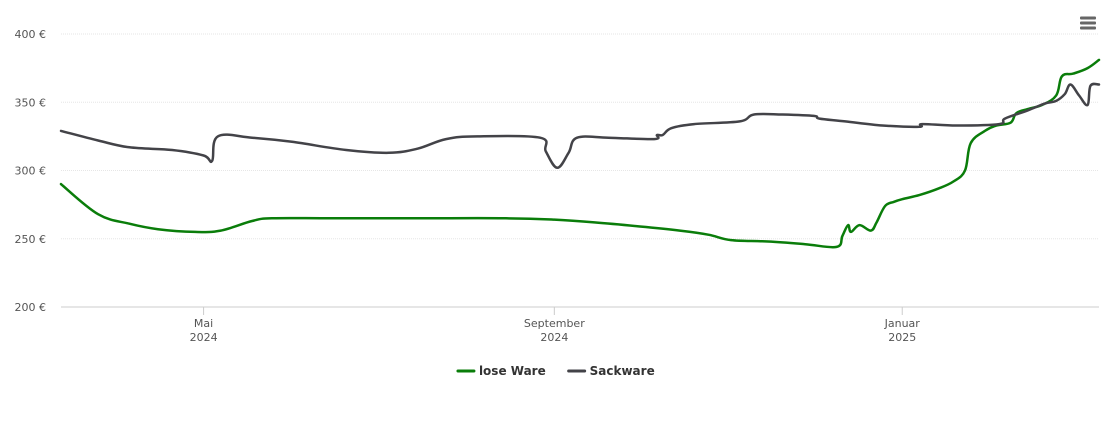  What do you see at coordinates (902, 323) in the screenshot?
I see `x-tick-month: Januar` at bounding box center [902, 323].